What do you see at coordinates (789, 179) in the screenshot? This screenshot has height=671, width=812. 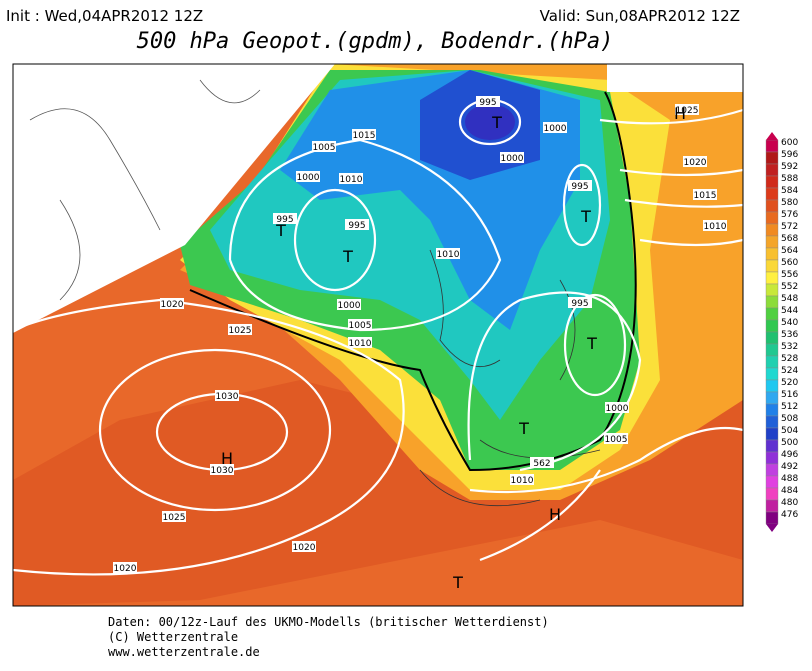 I see `colorbar-label: 588` at bounding box center [789, 179].